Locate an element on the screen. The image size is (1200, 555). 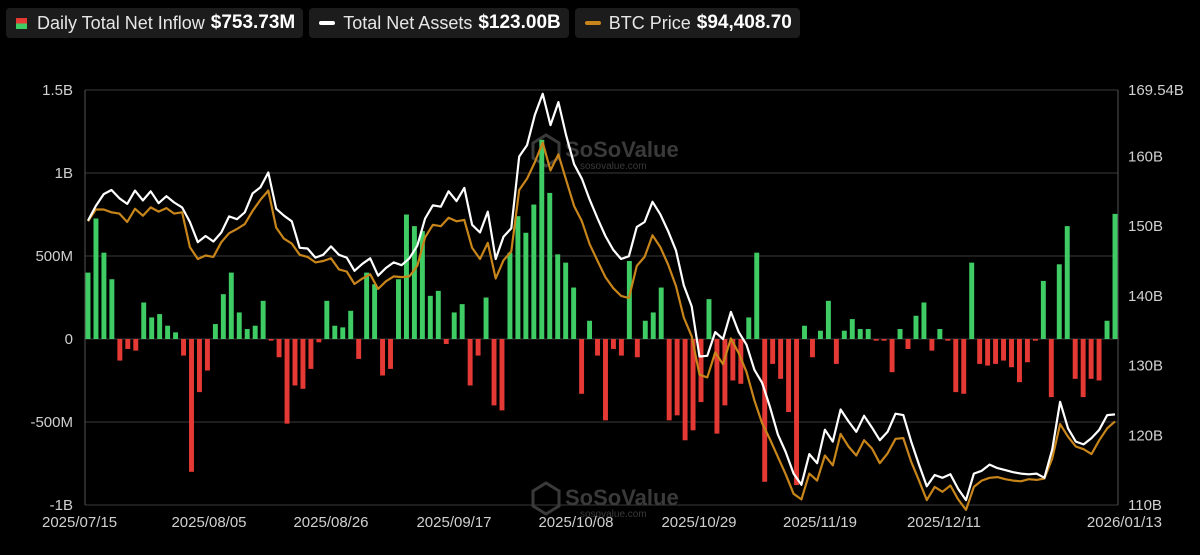
watermark-logo-icon is located at coordinates (546, 324).